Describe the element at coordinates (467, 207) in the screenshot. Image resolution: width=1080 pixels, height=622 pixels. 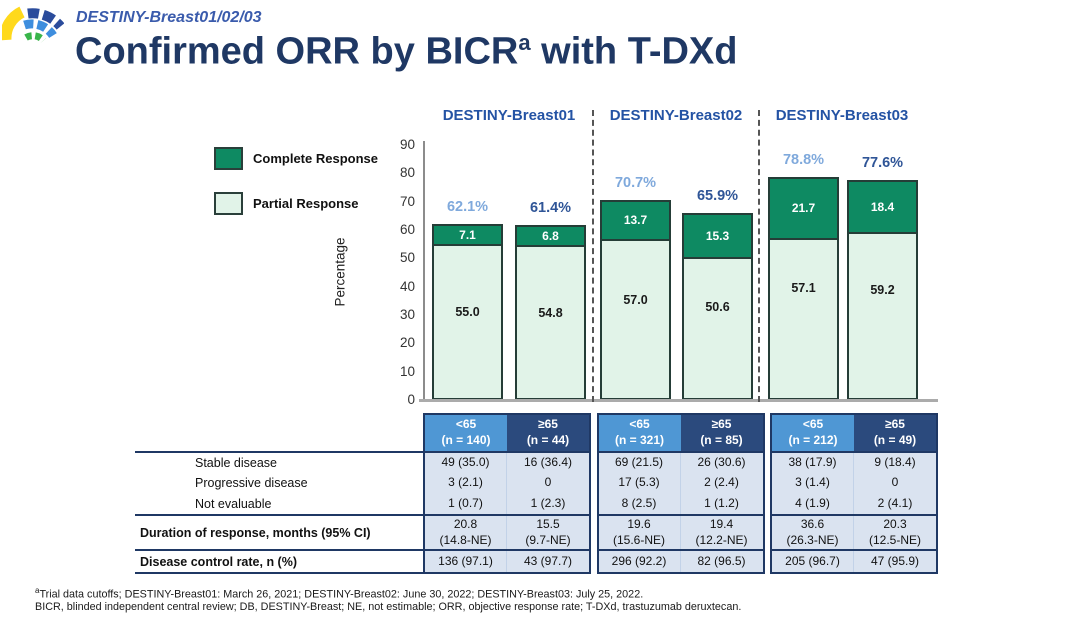
I see `orr-percentage-label: 62.1%` at that location.